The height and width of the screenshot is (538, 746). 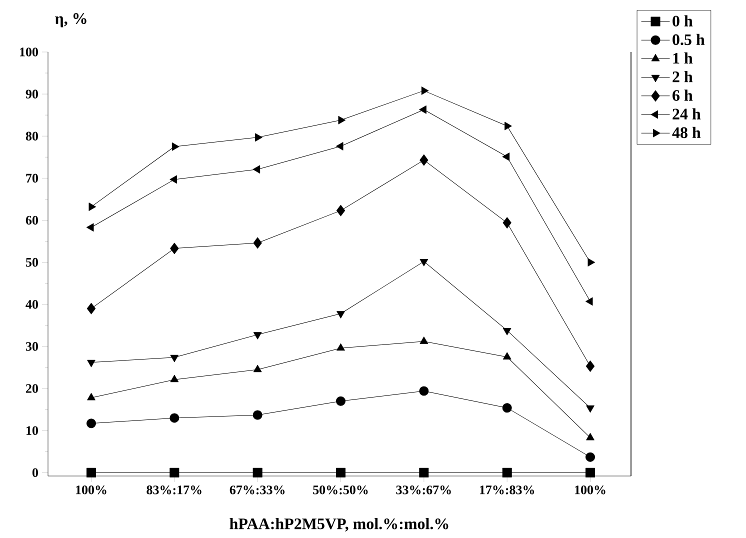 What do you see at coordinates (29, 52) in the screenshot?
I see `y-tick-label: 100` at bounding box center [29, 52].